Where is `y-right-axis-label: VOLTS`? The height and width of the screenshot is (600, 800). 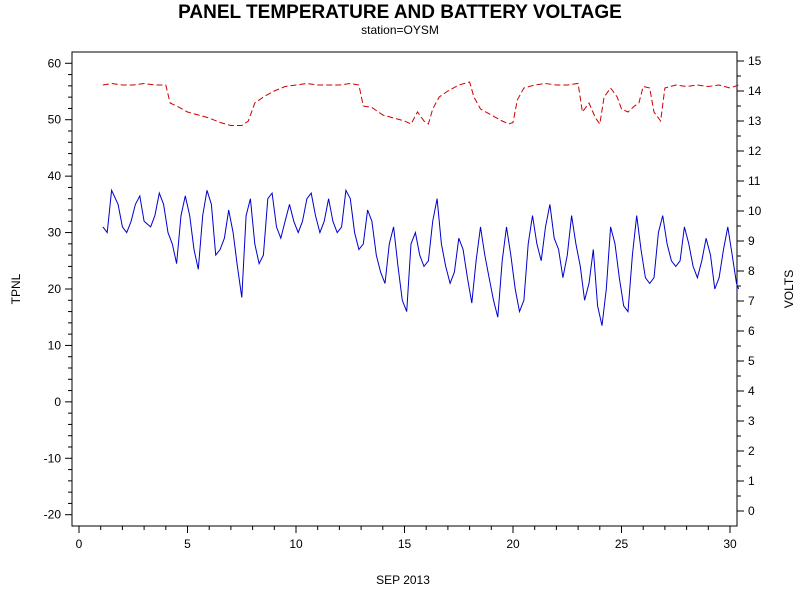 y-right-axis-label: VOLTS is located at coordinates (789, 289).